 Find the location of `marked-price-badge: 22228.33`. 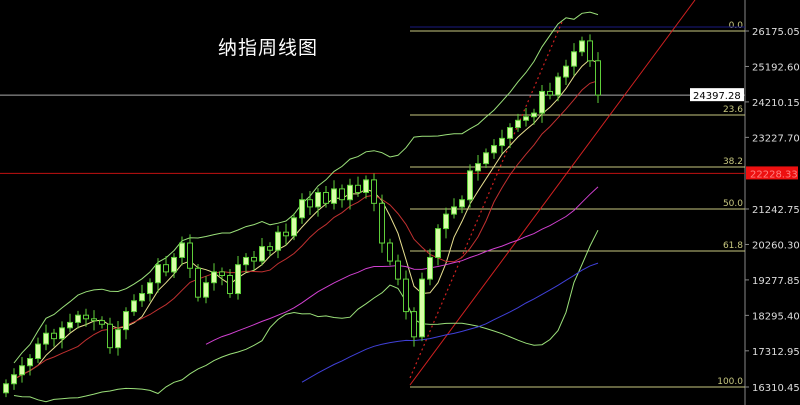

marked-price-badge: 22228.33 is located at coordinates (772, 173).